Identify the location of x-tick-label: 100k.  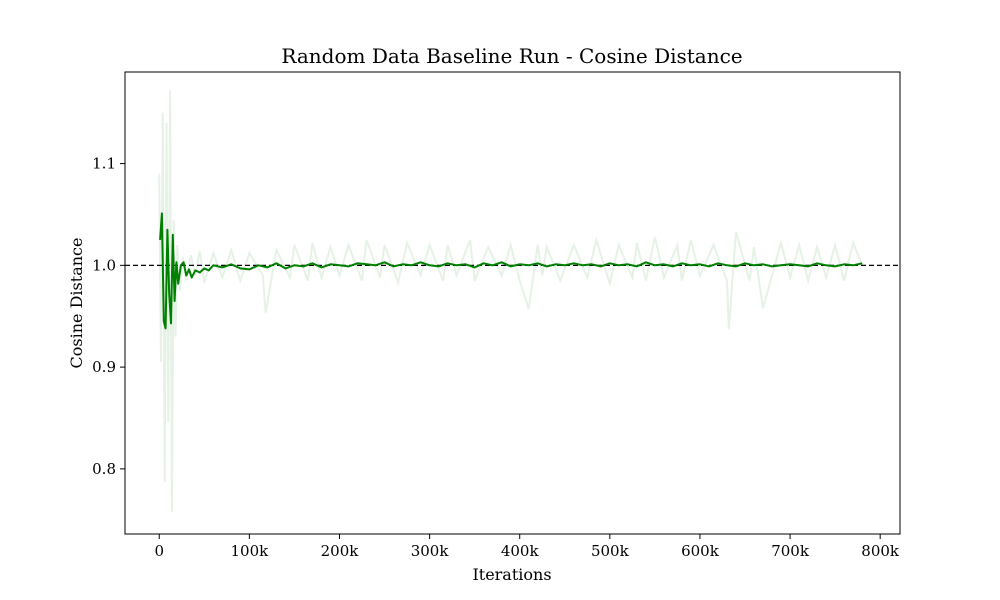
(249, 551).